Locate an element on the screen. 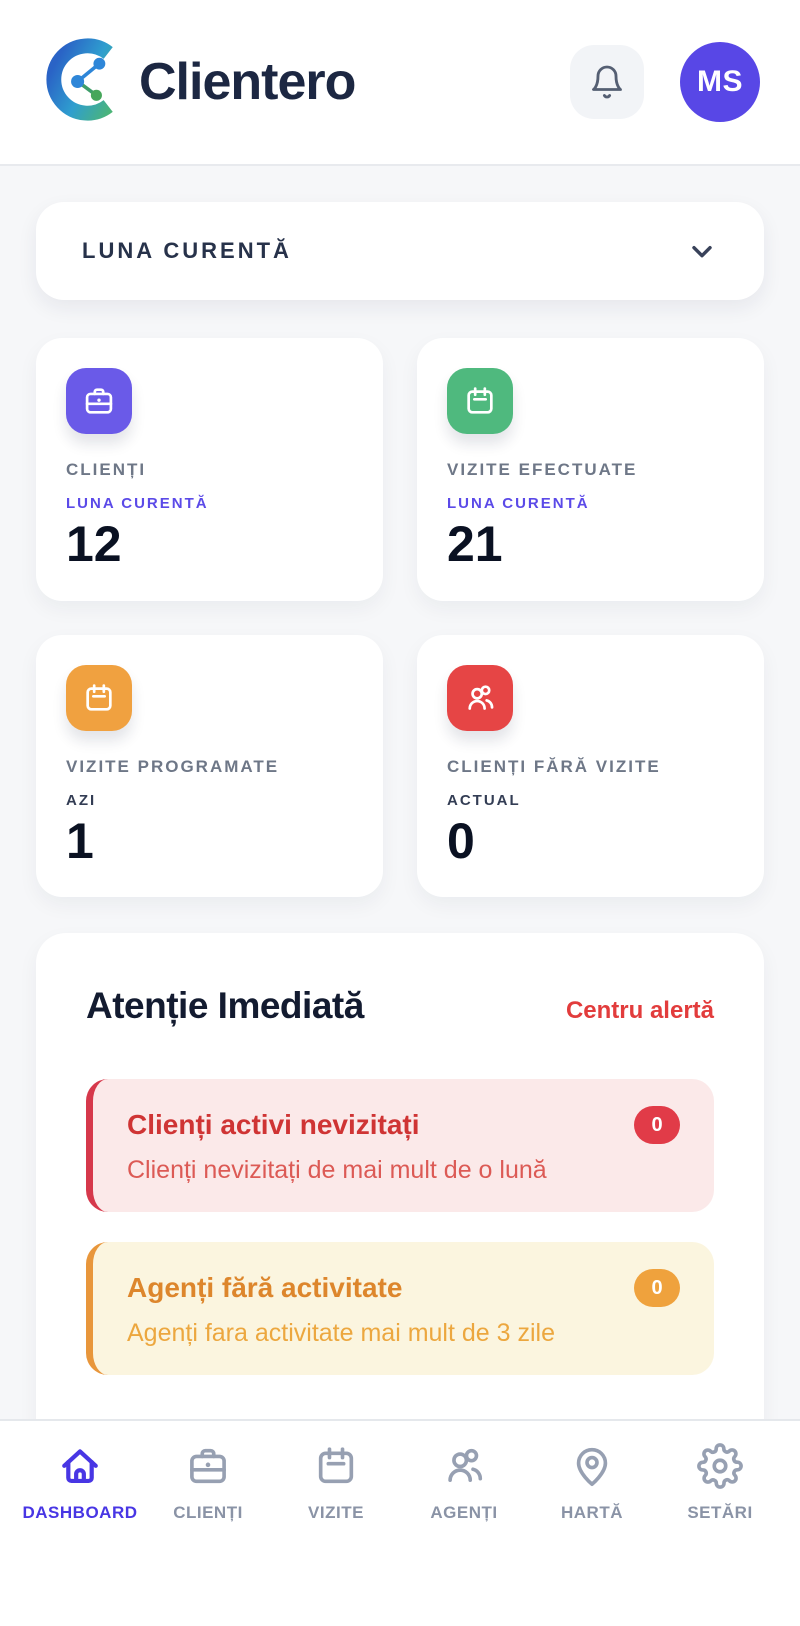  stat-card-clienti-fara-vizite: CLIENȚI FĂRĂ VIZITE ACTUAL 0 is located at coordinates (590, 765).